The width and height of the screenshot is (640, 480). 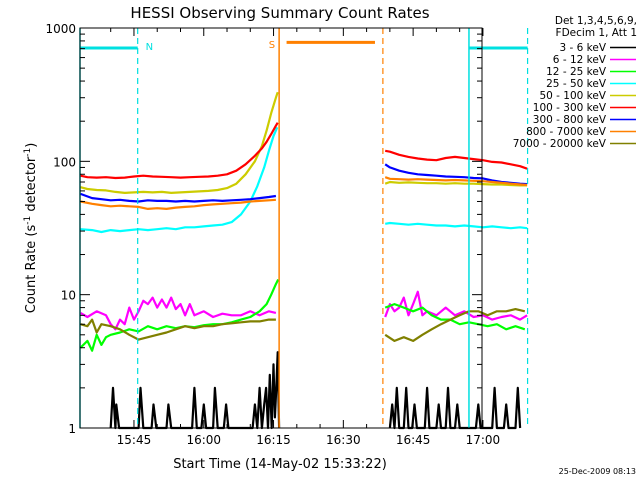 What do you see at coordinates (582, 48) in the screenshot?
I see `legend-label-0: 3 - 6 keV` at bounding box center [582, 48].